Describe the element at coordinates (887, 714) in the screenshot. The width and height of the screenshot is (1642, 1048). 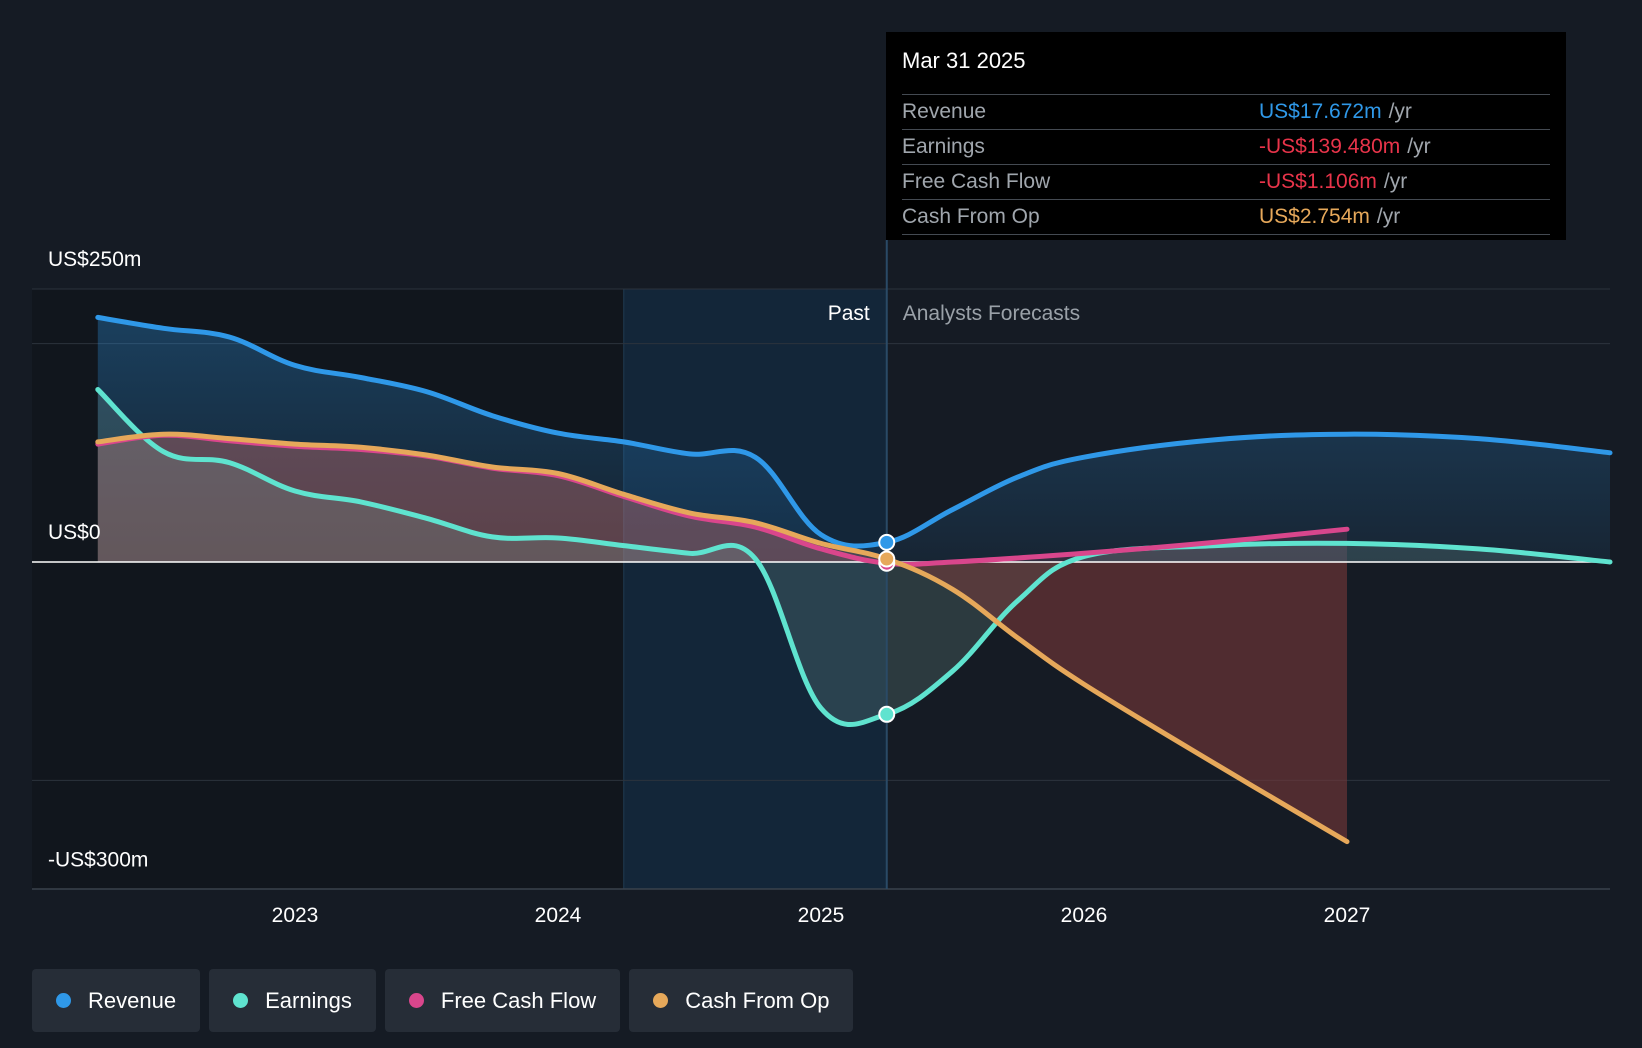
I see `marker-earnings` at that location.